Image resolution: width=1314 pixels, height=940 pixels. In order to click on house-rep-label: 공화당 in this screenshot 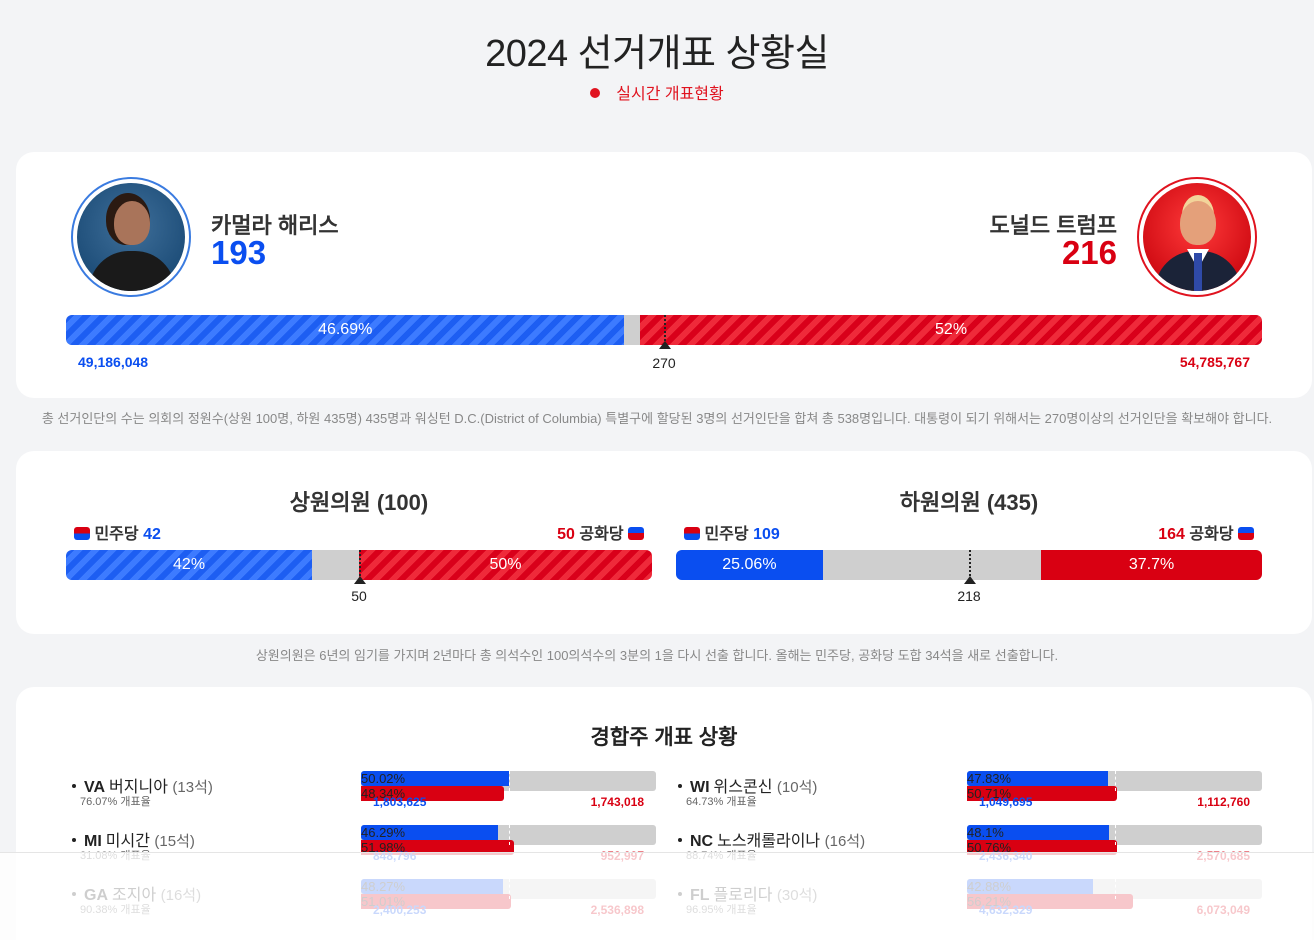, I will do `click(1211, 534)`.